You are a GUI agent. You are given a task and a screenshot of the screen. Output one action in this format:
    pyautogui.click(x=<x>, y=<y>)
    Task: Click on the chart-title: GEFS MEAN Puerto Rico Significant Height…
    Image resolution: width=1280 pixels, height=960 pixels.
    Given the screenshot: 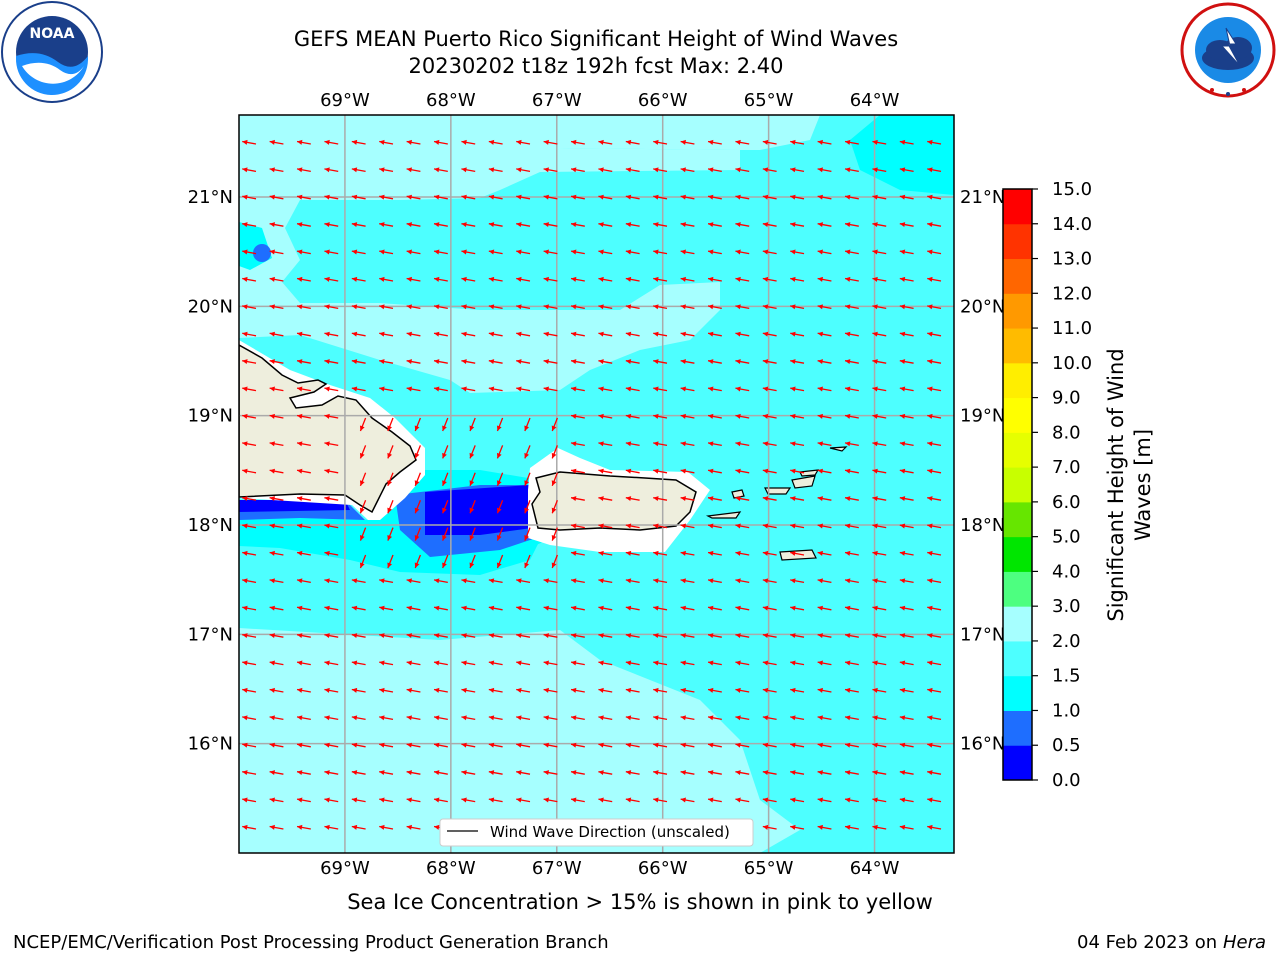 What is the action you would take?
    pyautogui.click(x=596, y=39)
    